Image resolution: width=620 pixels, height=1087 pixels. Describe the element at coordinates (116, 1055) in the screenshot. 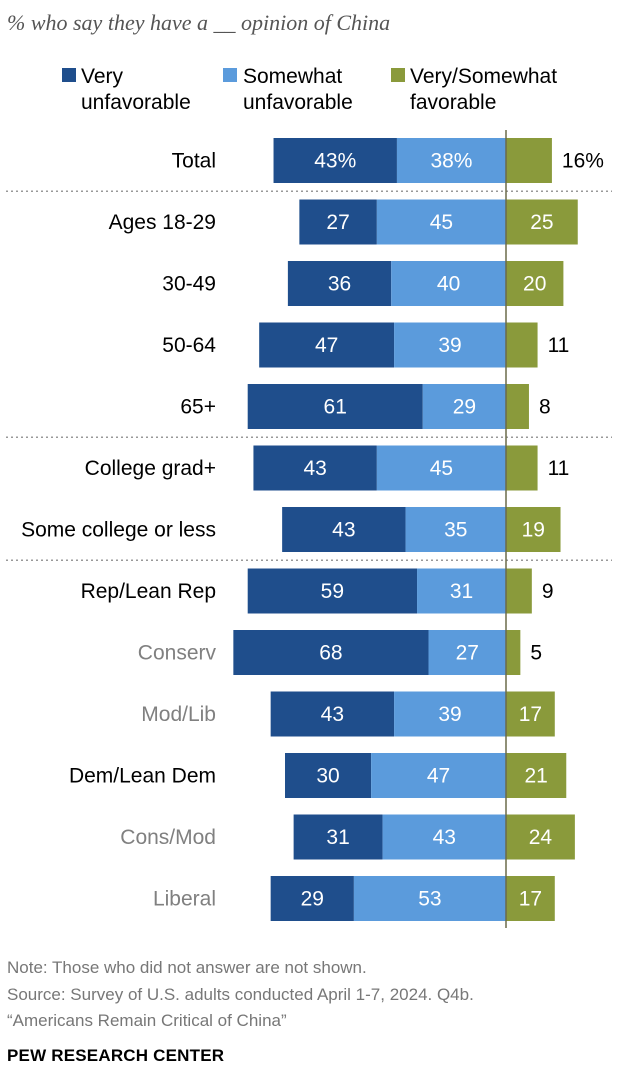

I see `brand-logo-text: PEW RESEARCH CENTER` at that location.